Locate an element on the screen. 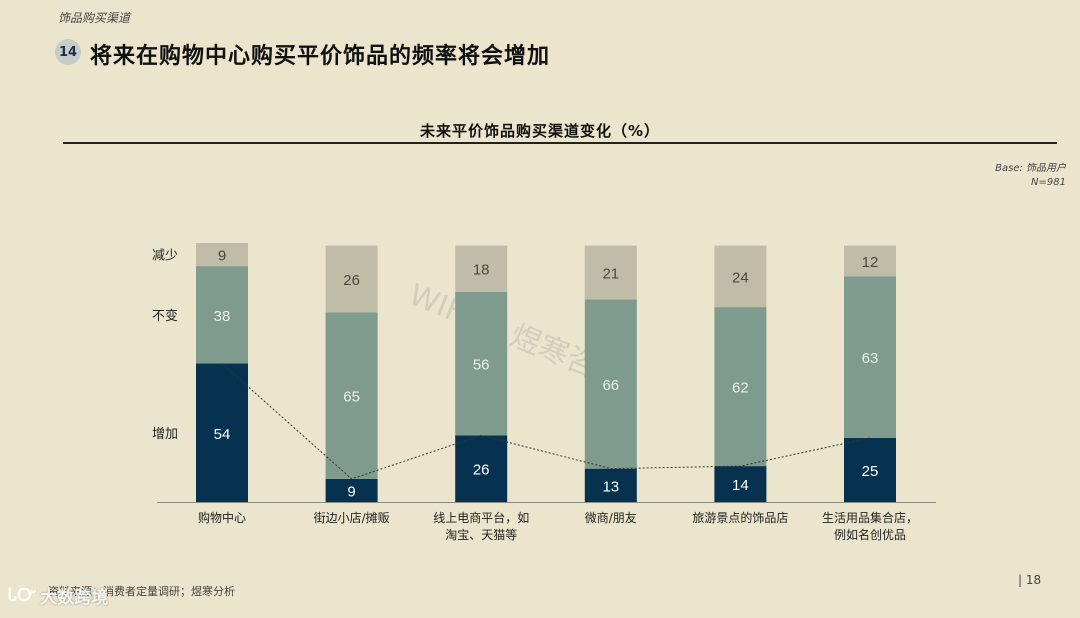 The image size is (1080, 618). title-divider is located at coordinates (560, 143).